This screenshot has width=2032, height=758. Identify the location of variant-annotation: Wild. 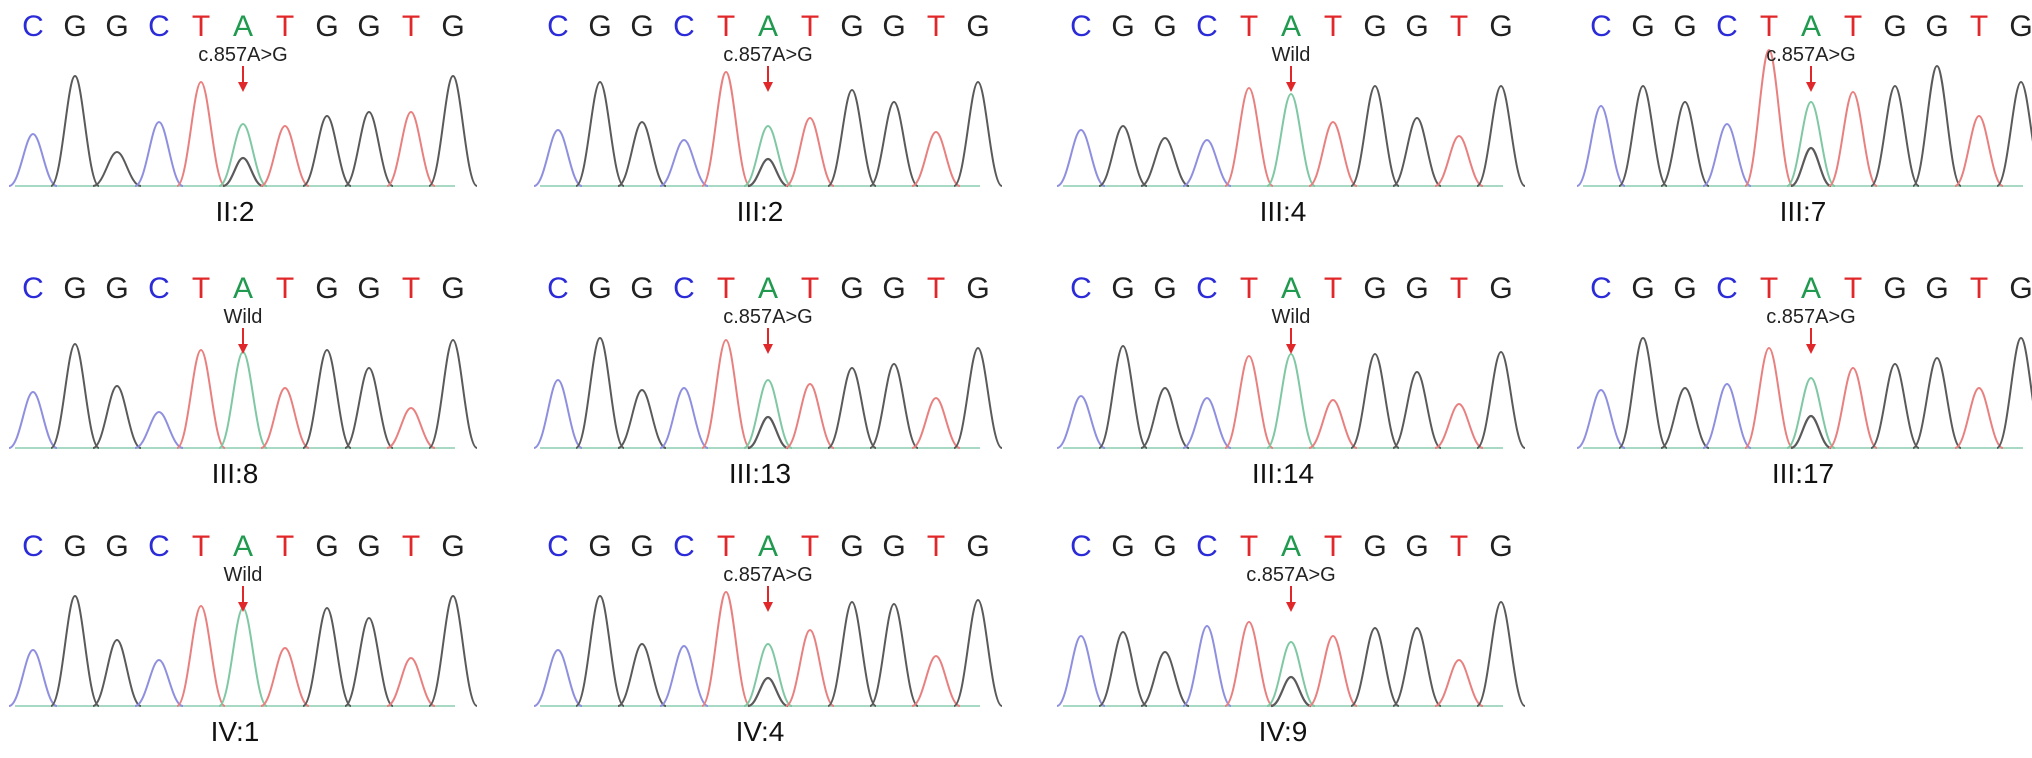
(1291, 55).